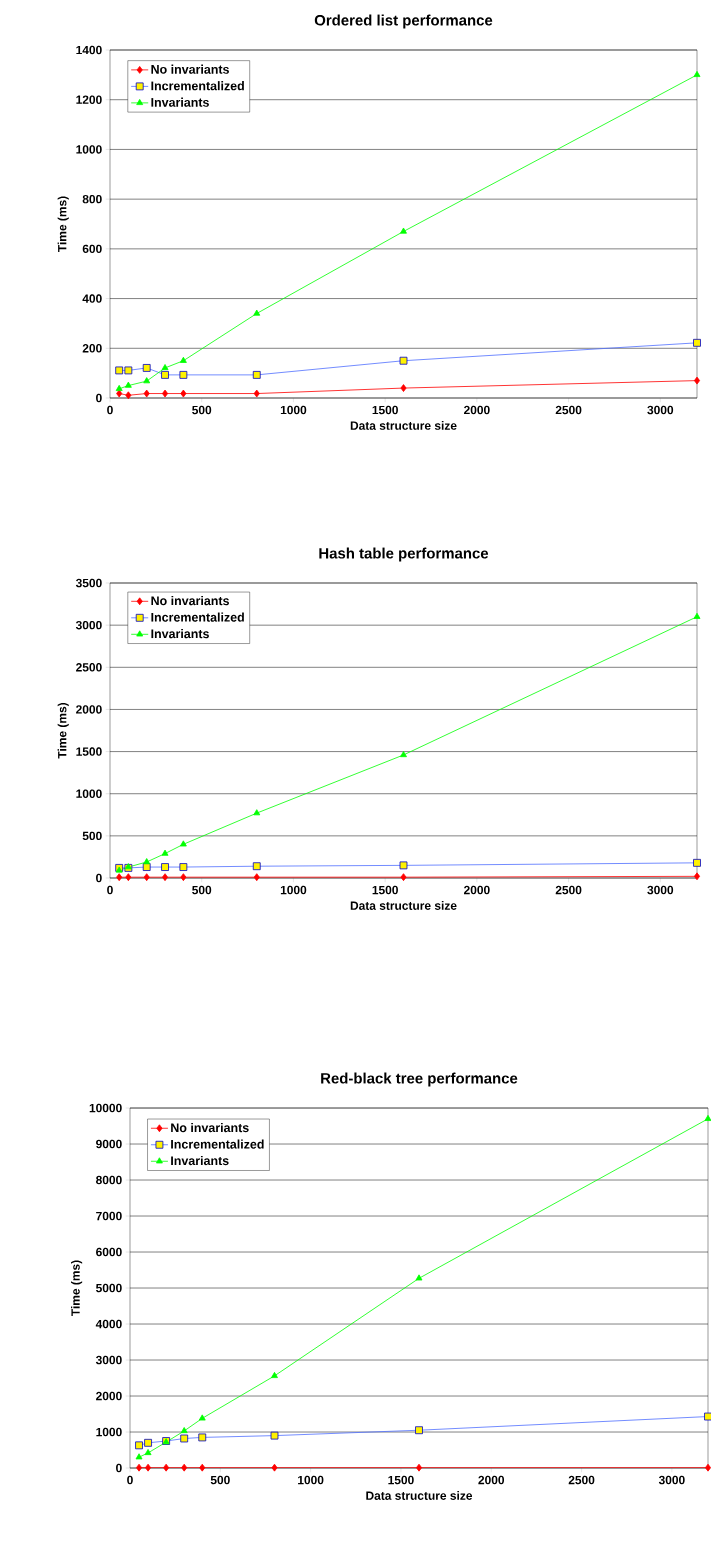  What do you see at coordinates (89, 99) in the screenshot?
I see `y-tick-label: 1200` at bounding box center [89, 99].